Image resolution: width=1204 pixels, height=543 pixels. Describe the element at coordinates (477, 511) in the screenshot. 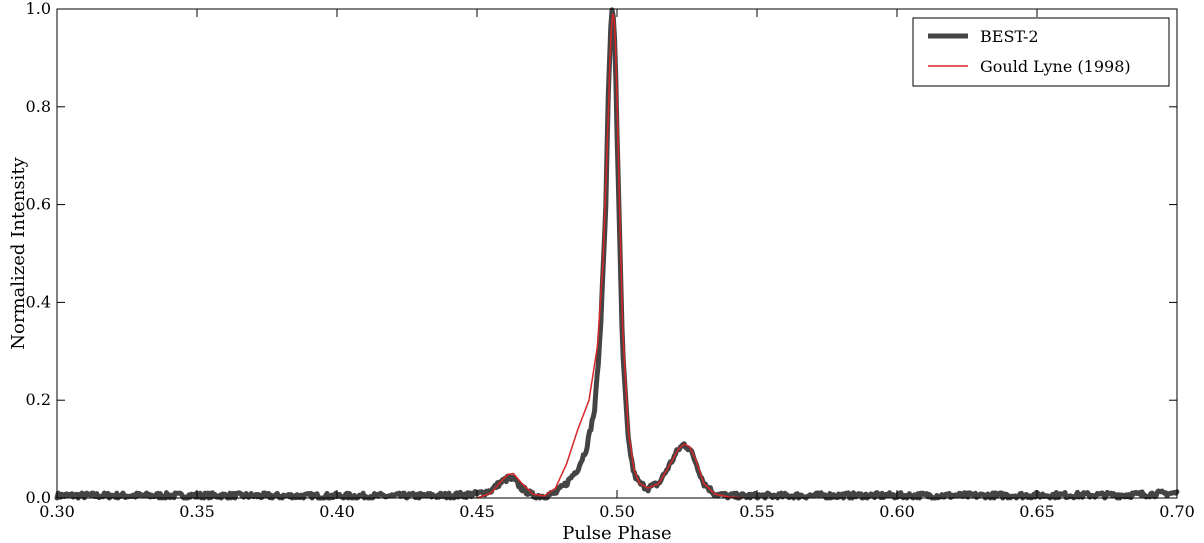

I see `x-tick-label-3: 0.45` at that location.